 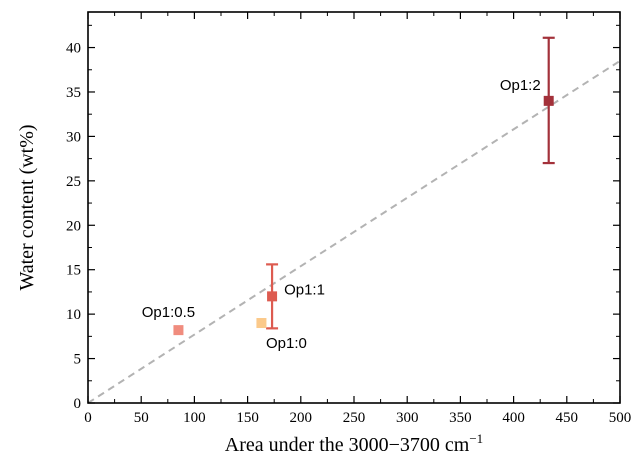 I want to click on x-tick-label: 100, so click(x=194, y=418).